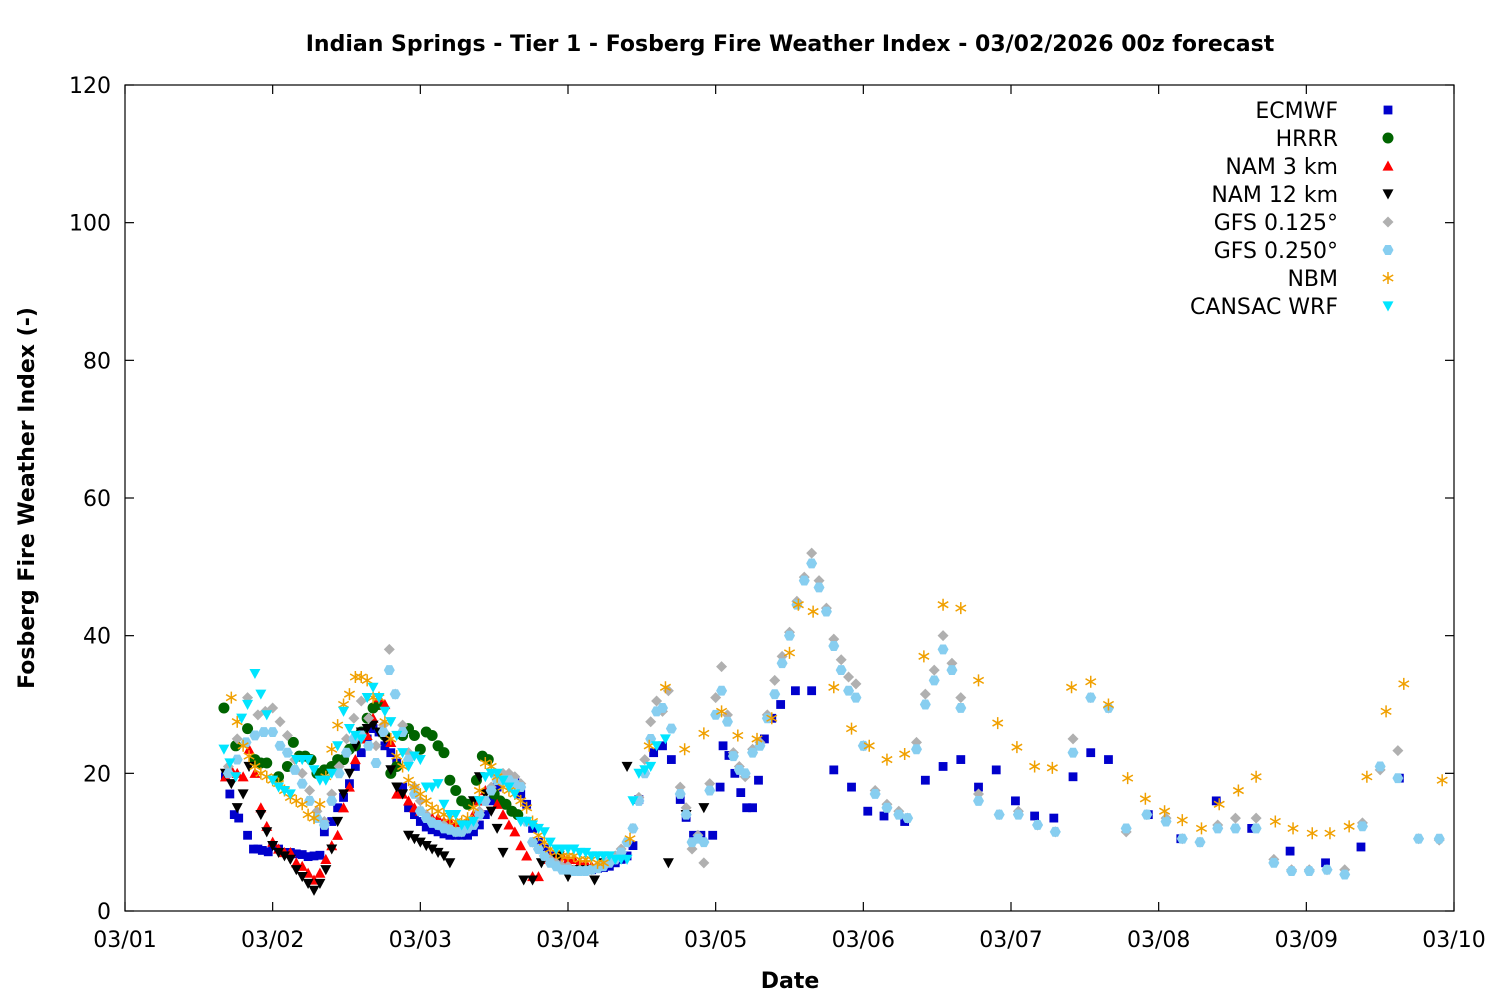 The image size is (1500, 1000). Describe the element at coordinates (1453, 940) in the screenshot. I see `x-tick-label: 03/10` at that location.